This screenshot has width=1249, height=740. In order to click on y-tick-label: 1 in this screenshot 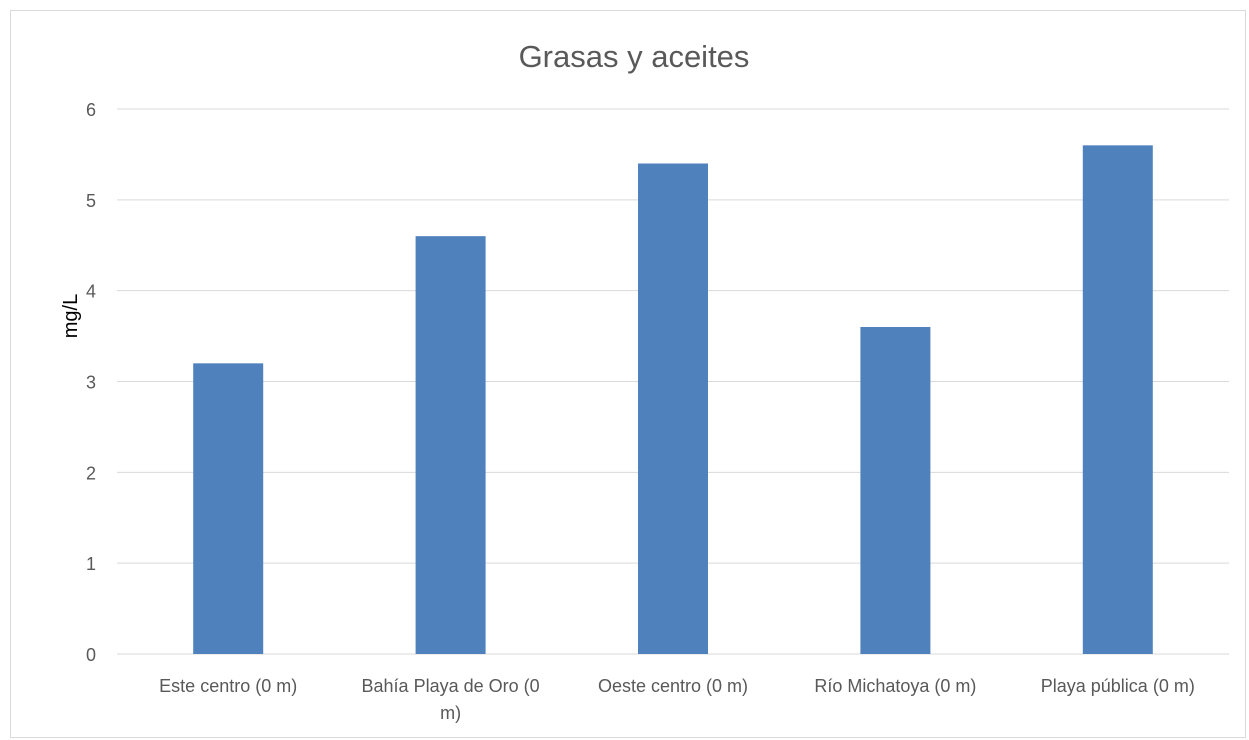, I will do `click(91, 564)`.